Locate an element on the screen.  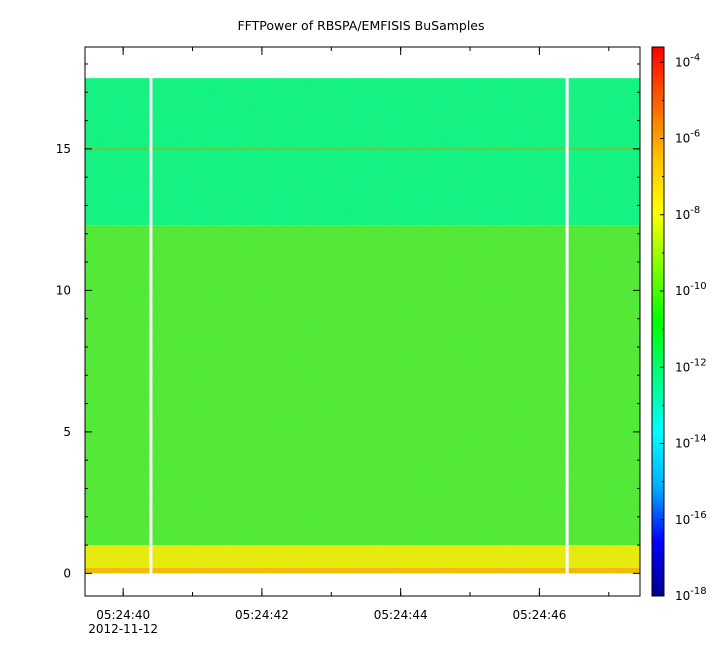
x-date-label: 2012-11-12 is located at coordinates (123, 629).